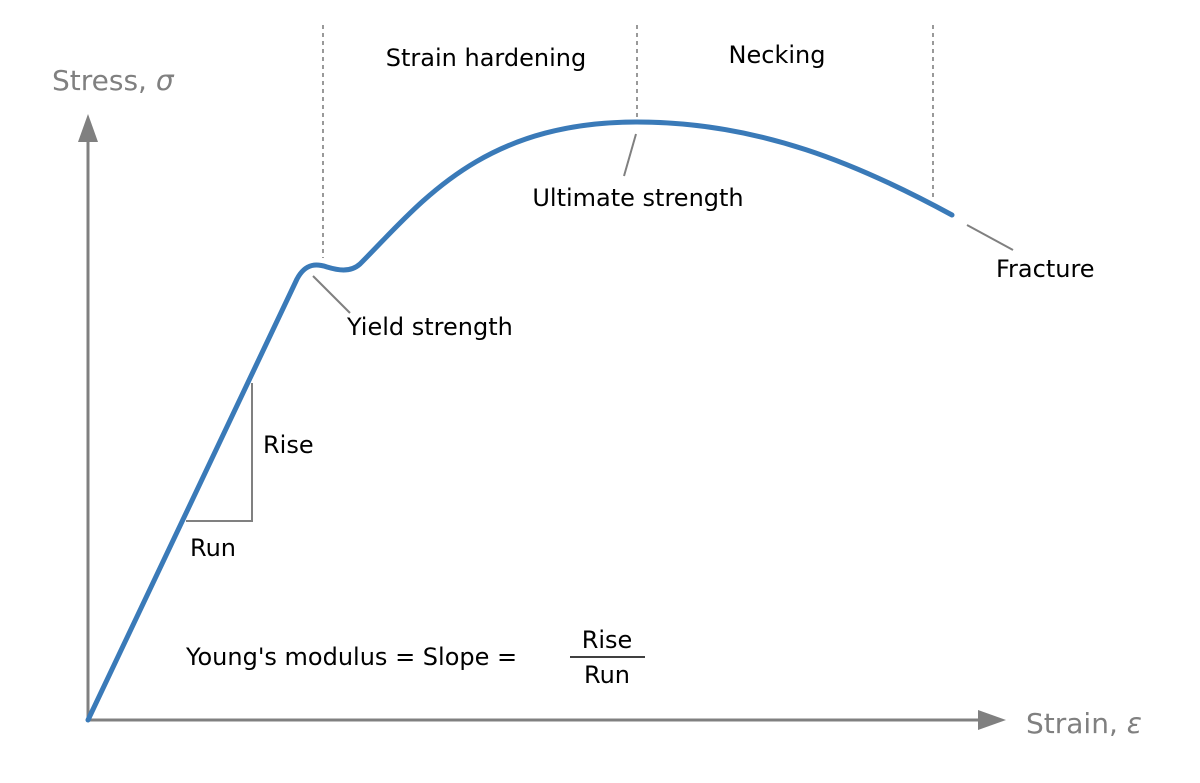 The width and height of the screenshot is (1200, 783). I want to click on slope-triangle, so click(219, 452).